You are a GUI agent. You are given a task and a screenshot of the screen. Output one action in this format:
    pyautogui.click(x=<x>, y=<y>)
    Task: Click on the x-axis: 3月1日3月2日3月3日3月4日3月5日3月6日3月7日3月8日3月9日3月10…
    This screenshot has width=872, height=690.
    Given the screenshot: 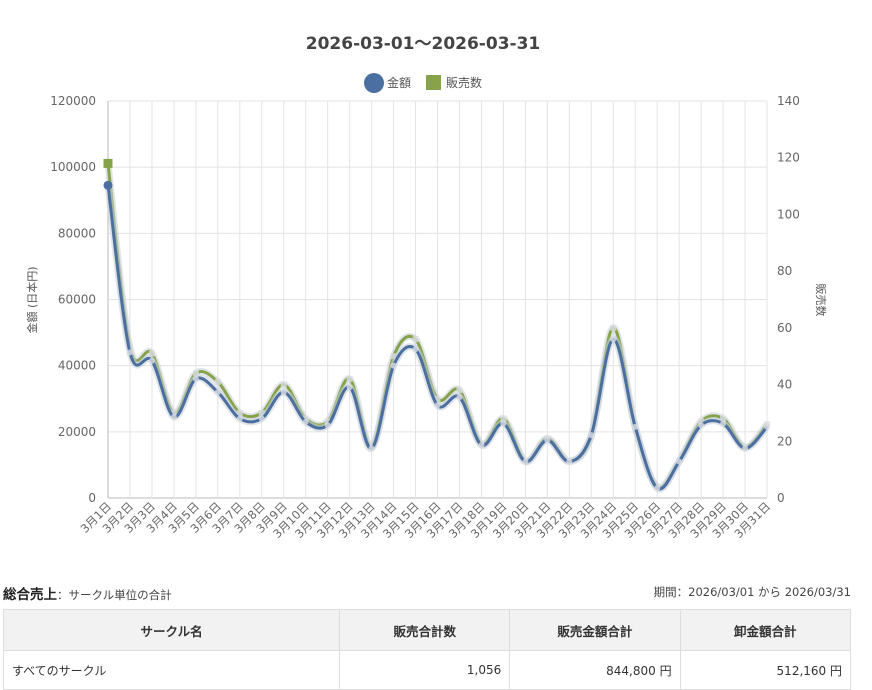 What is the action you would take?
    pyautogui.click(x=426, y=520)
    